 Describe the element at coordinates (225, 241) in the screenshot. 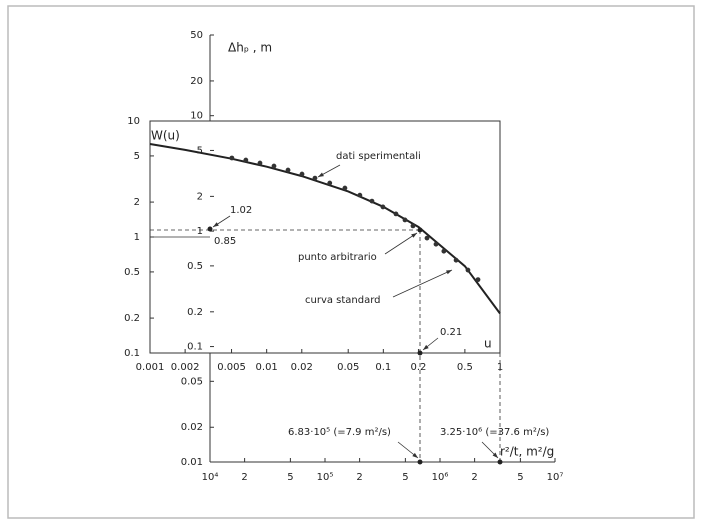

I see `annotation: 0.85` at that location.